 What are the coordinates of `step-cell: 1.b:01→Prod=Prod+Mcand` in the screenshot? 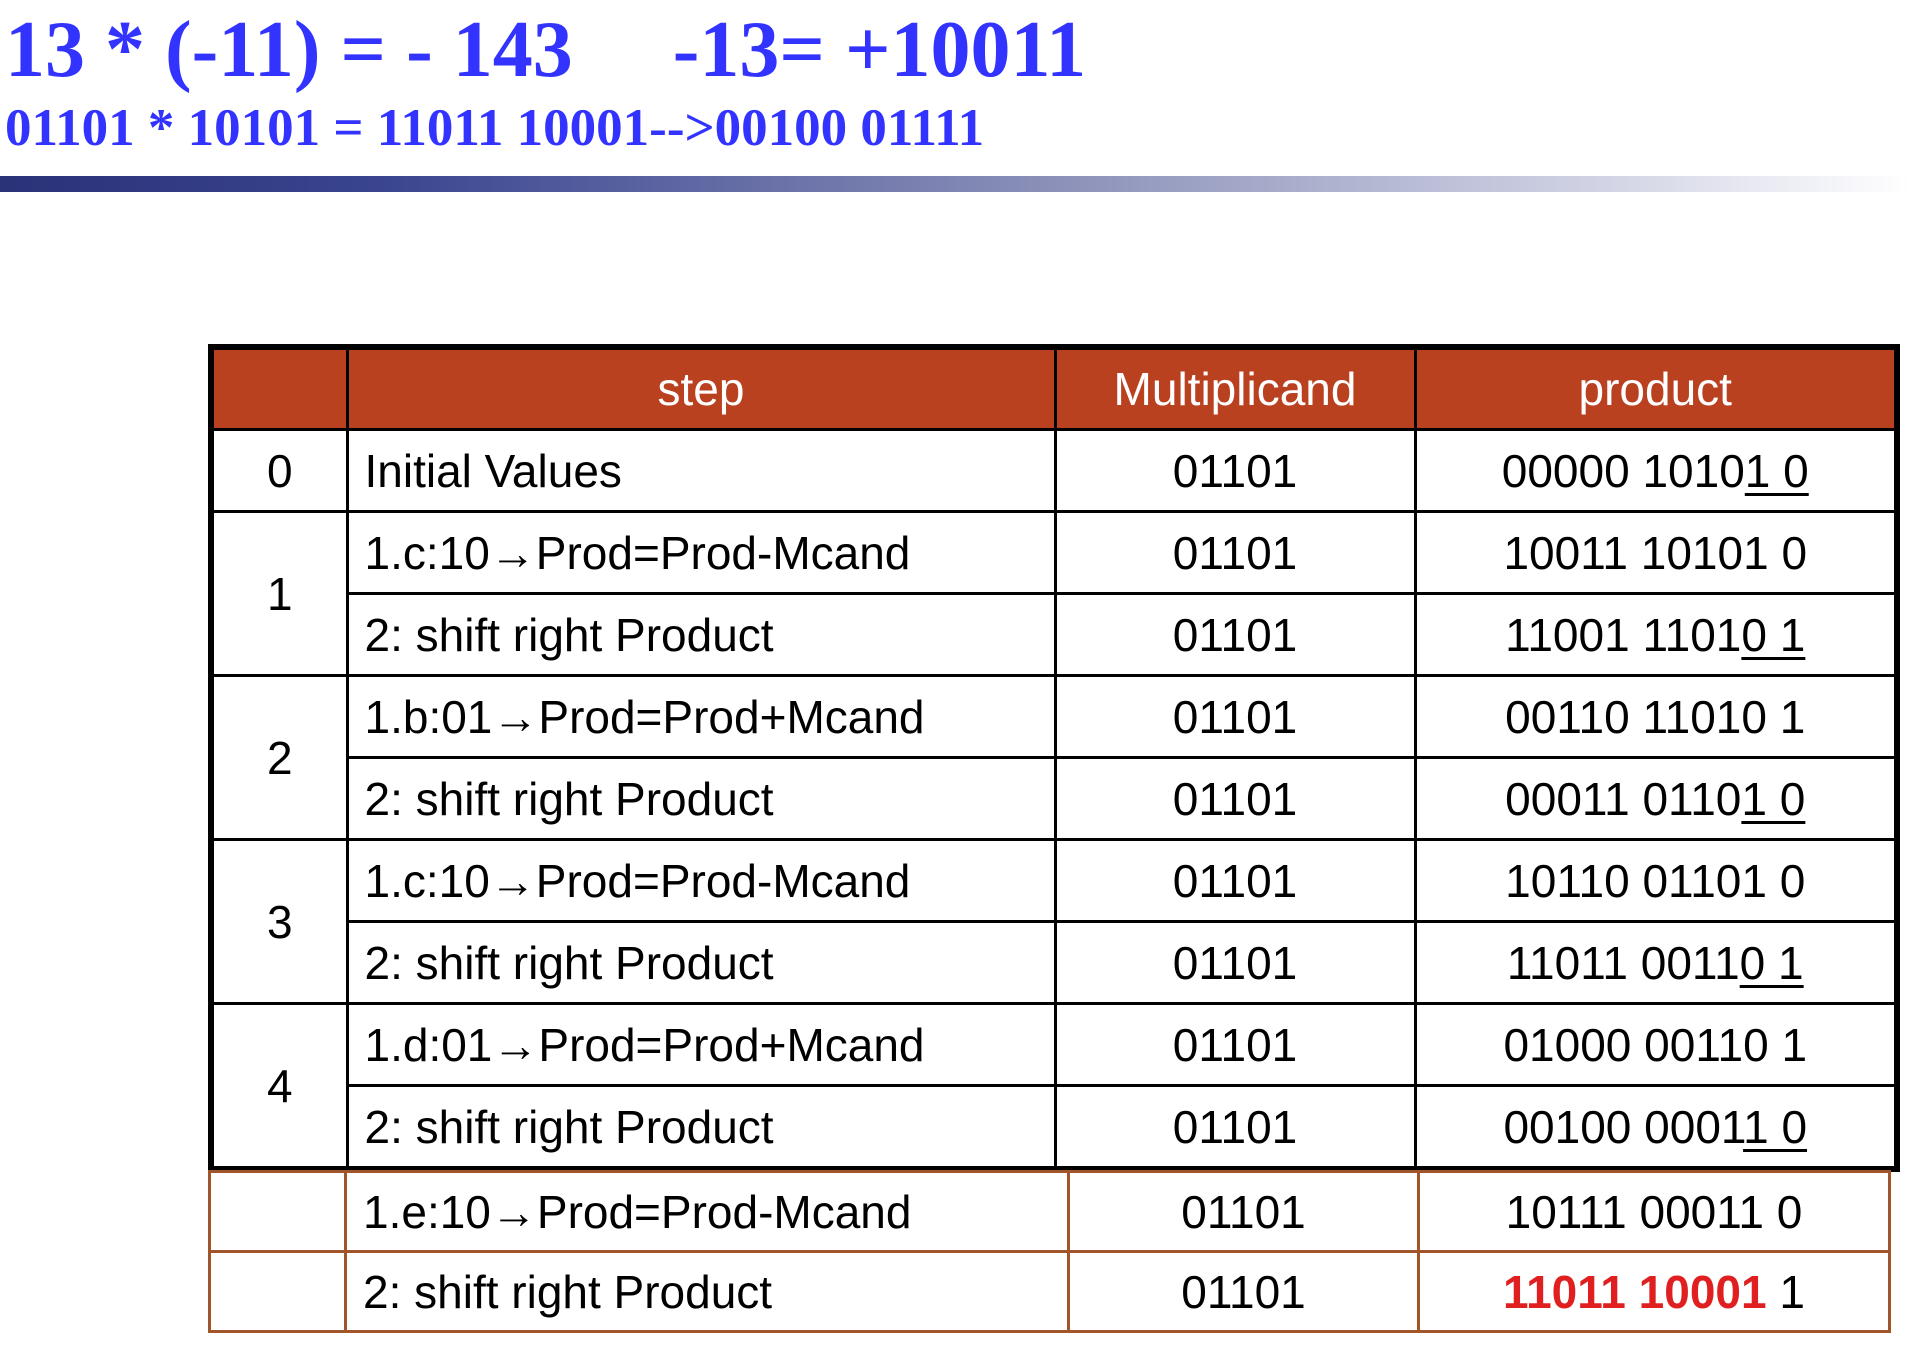 It's located at (701, 716).